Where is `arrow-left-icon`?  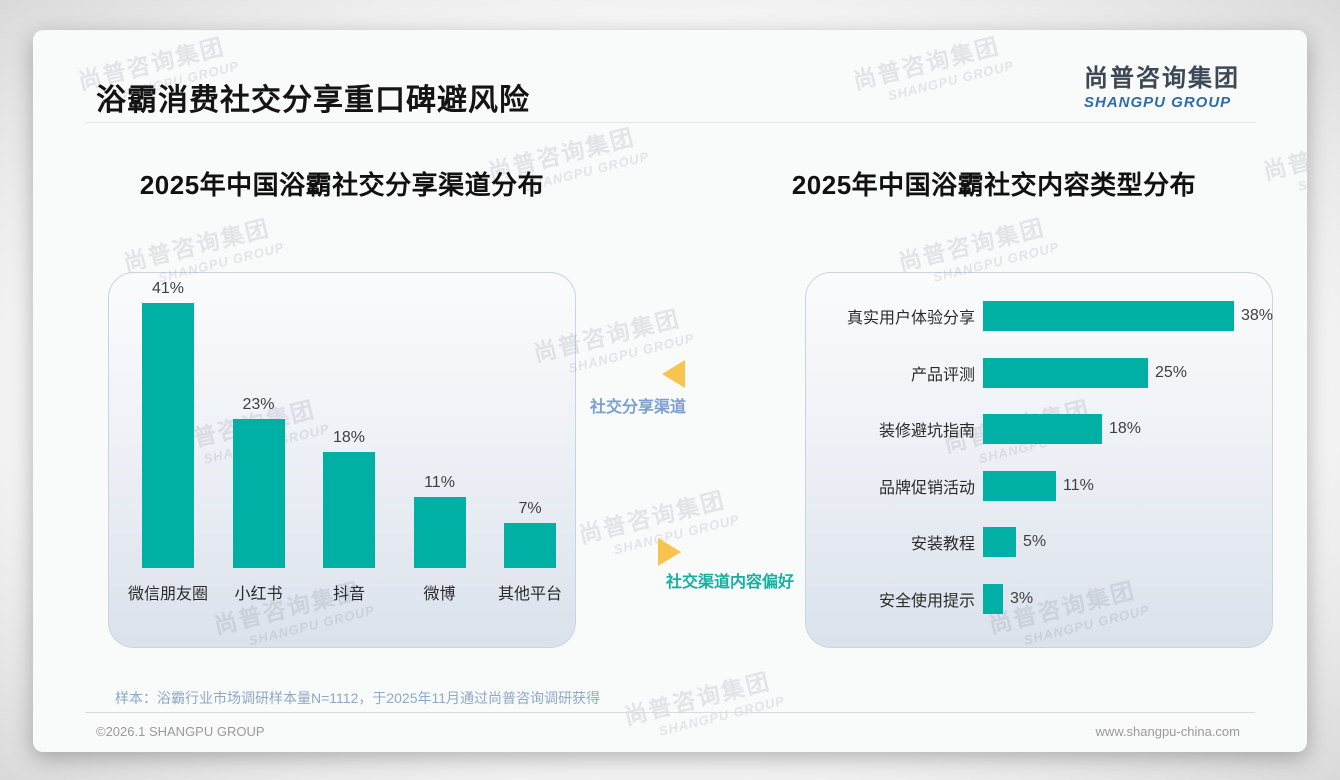 arrow-left-icon is located at coordinates (673, 374).